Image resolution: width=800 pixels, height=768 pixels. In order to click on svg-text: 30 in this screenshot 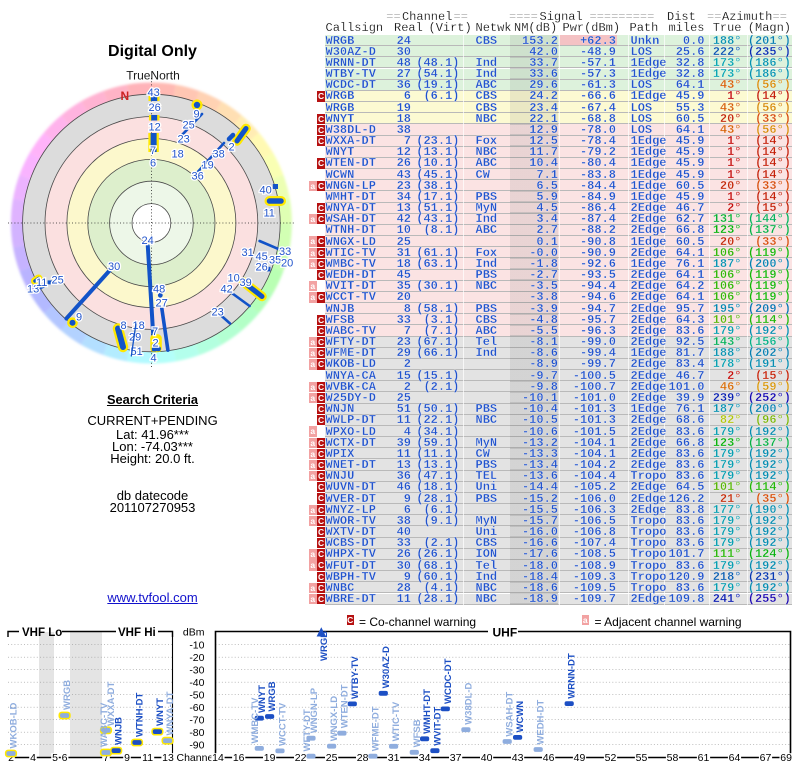, I will do `click(114, 267)`.